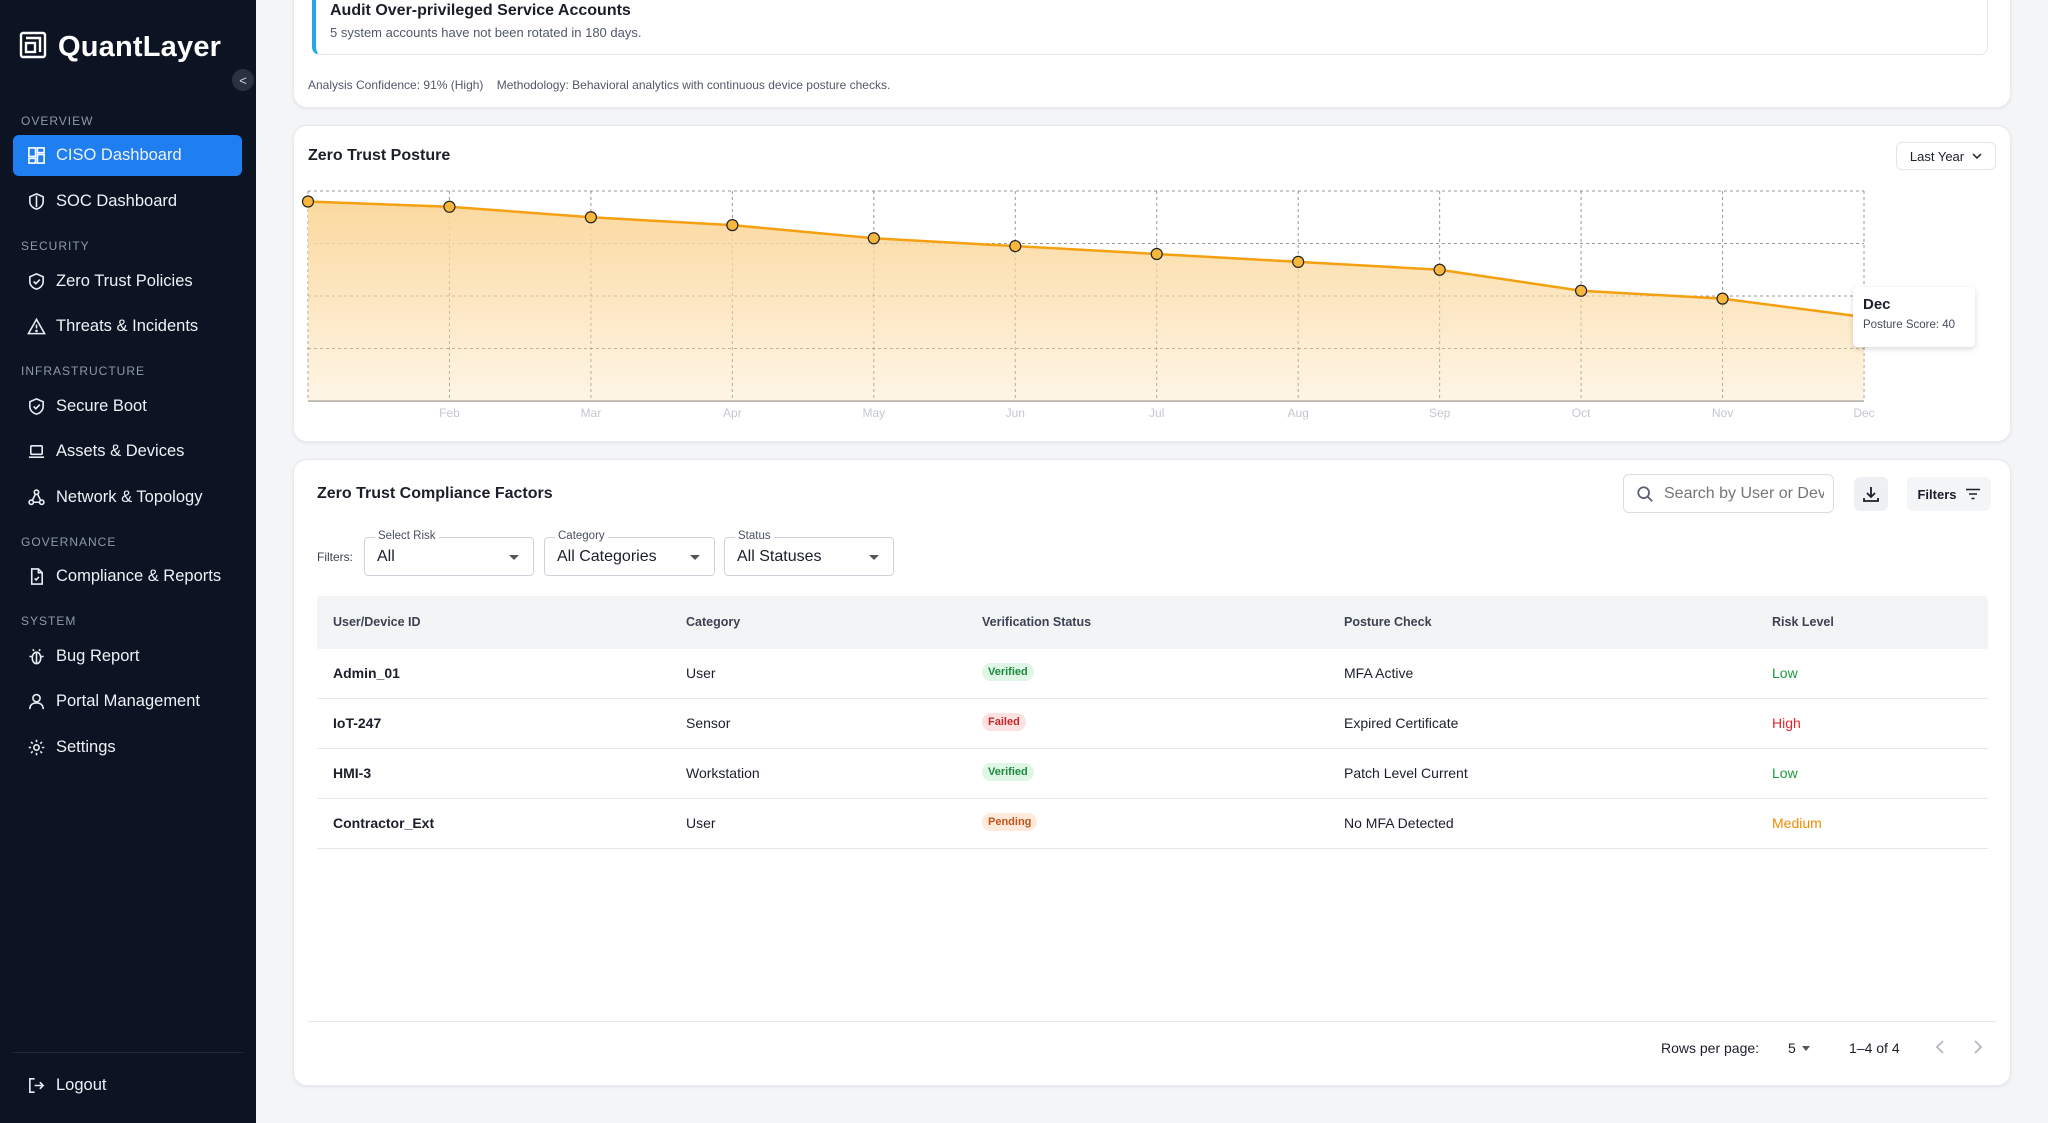 The width and height of the screenshot is (2048, 1123). Describe the element at coordinates (873, 413) in the screenshot. I see `x-tick-label: May` at that location.